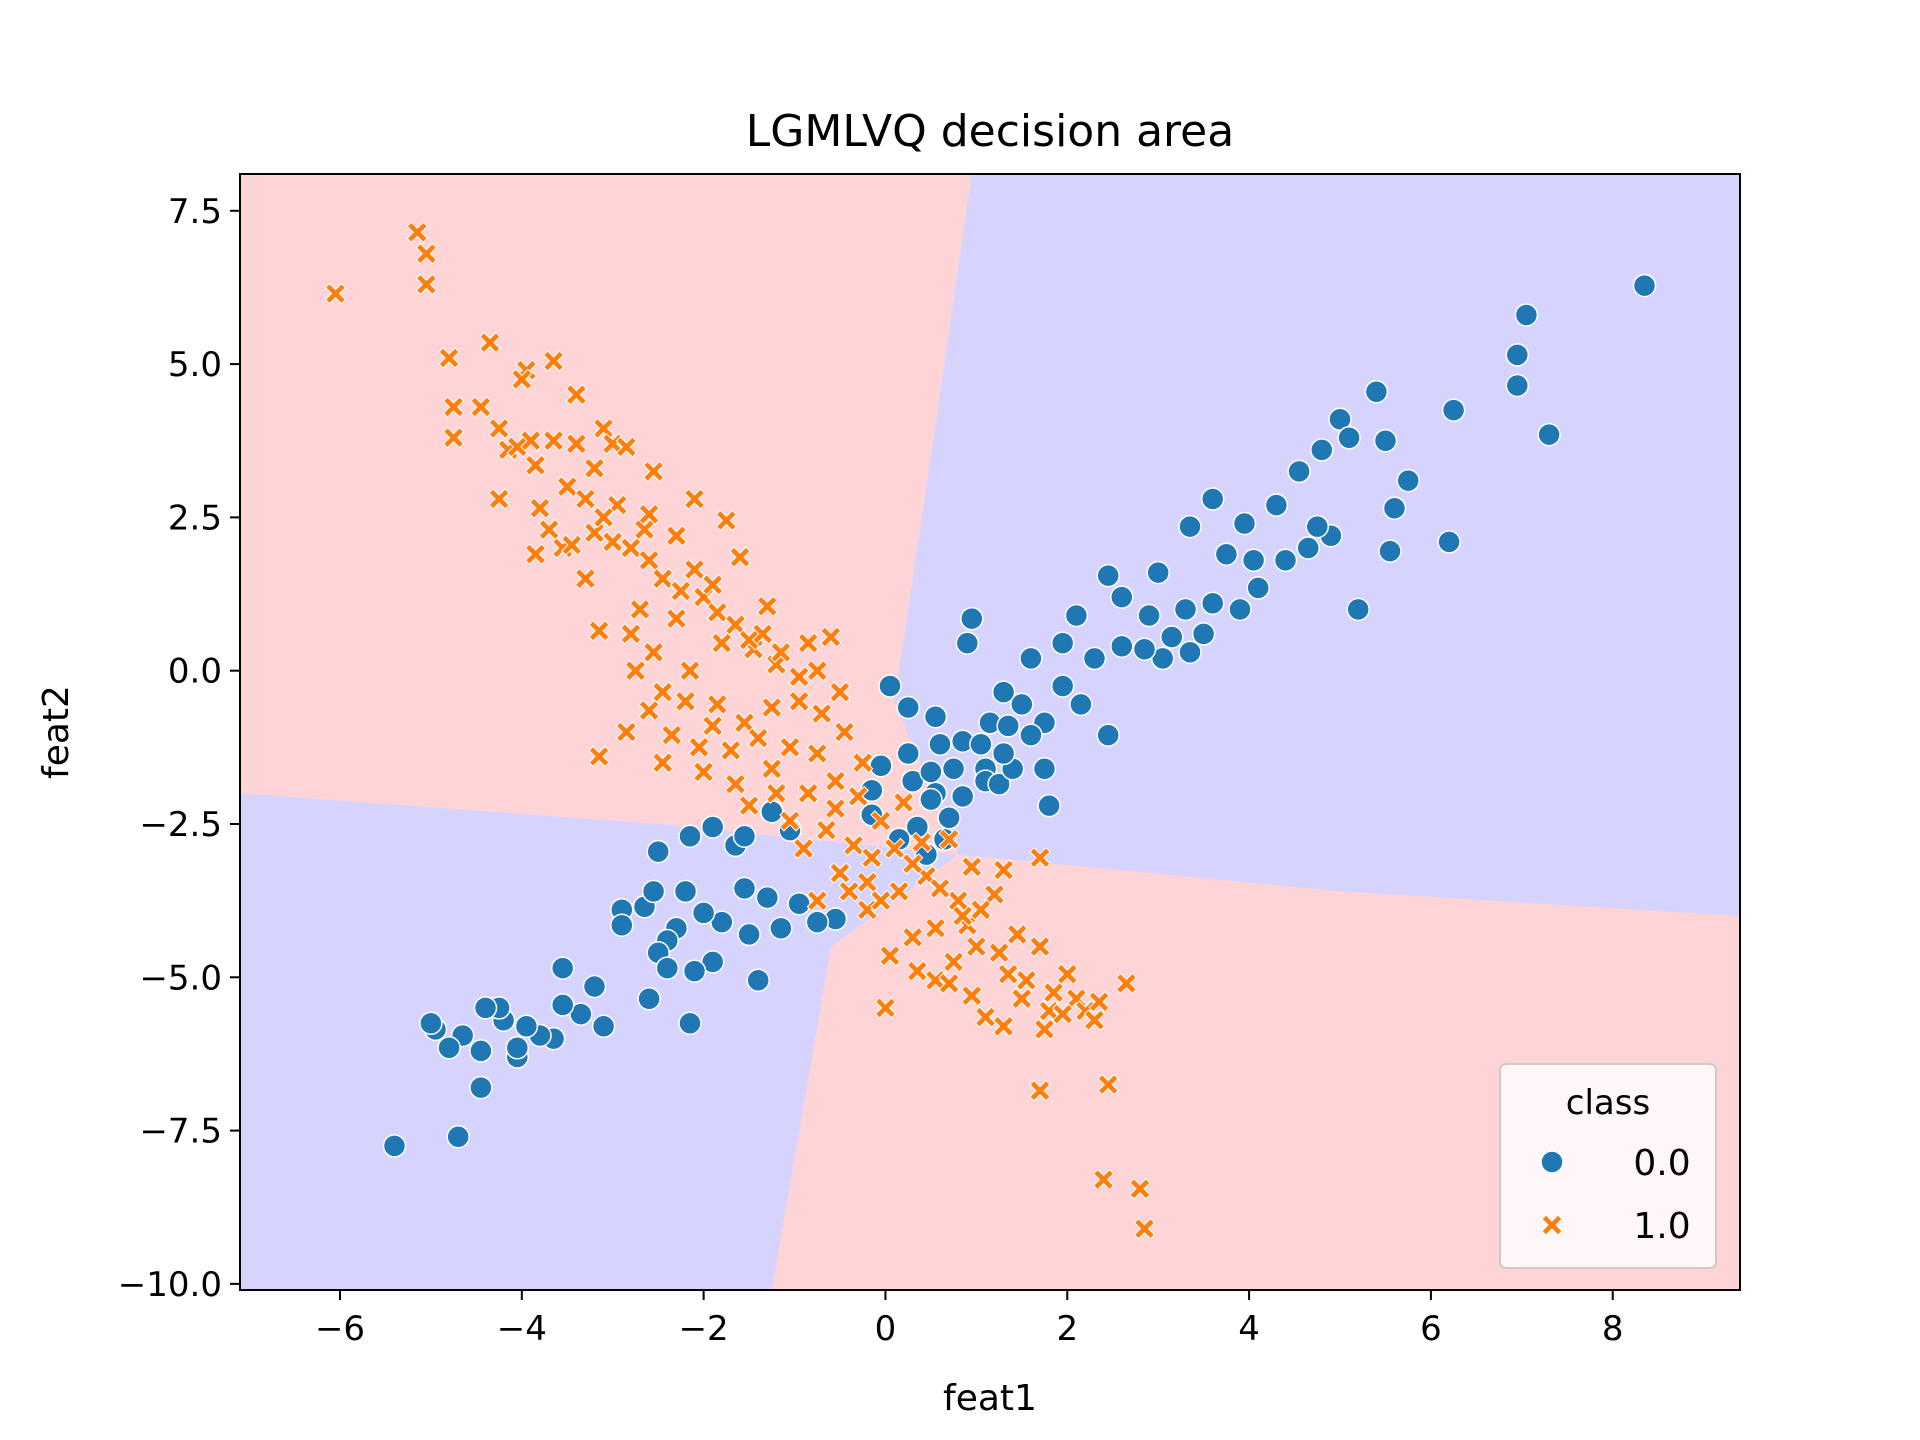 Image resolution: width=1920 pixels, height=1440 pixels. What do you see at coordinates (1613, 1329) in the screenshot?
I see `x-tick-label: 8` at bounding box center [1613, 1329].